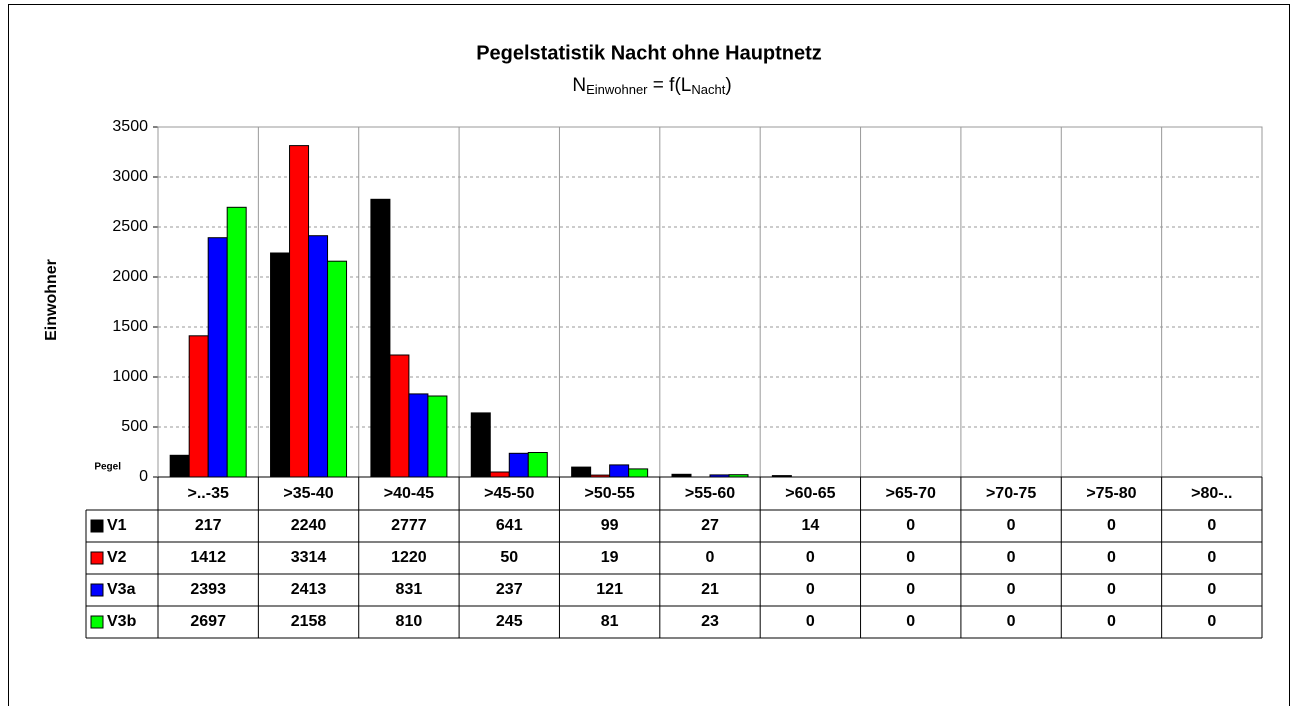  I want to click on data-label: 99, so click(610, 525).